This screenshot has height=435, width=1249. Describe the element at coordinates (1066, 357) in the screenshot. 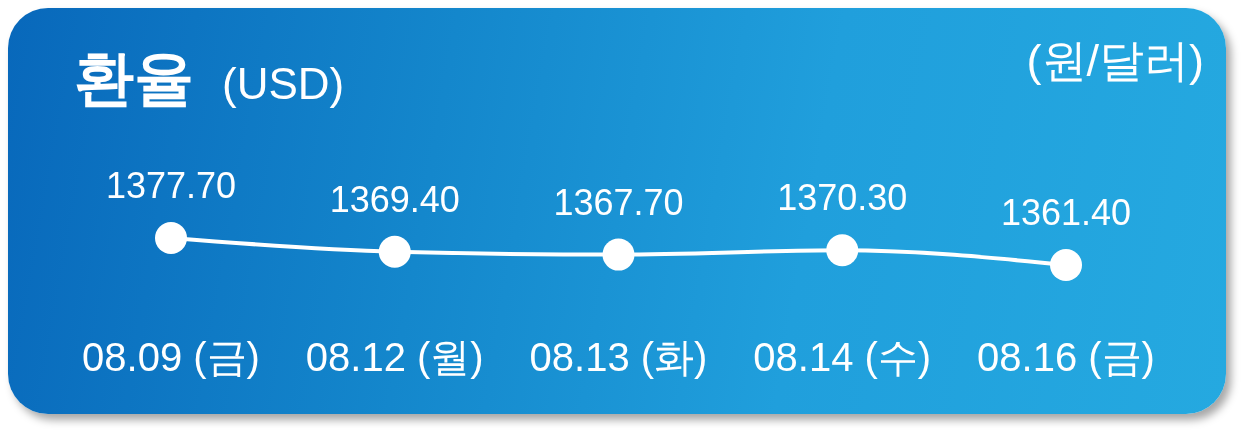

I see `x-tick-label: 08.16 (금)` at that location.